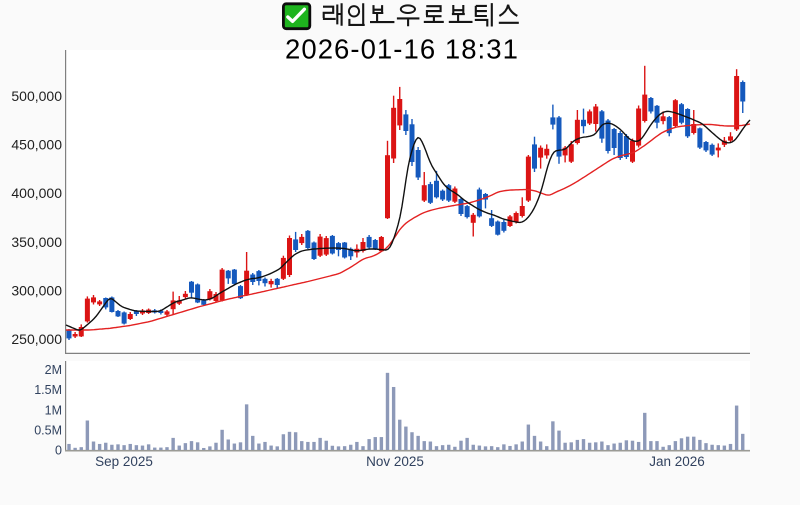  What do you see at coordinates (124, 461) in the screenshot?
I see `svg-text: Sep 2025` at bounding box center [124, 461].